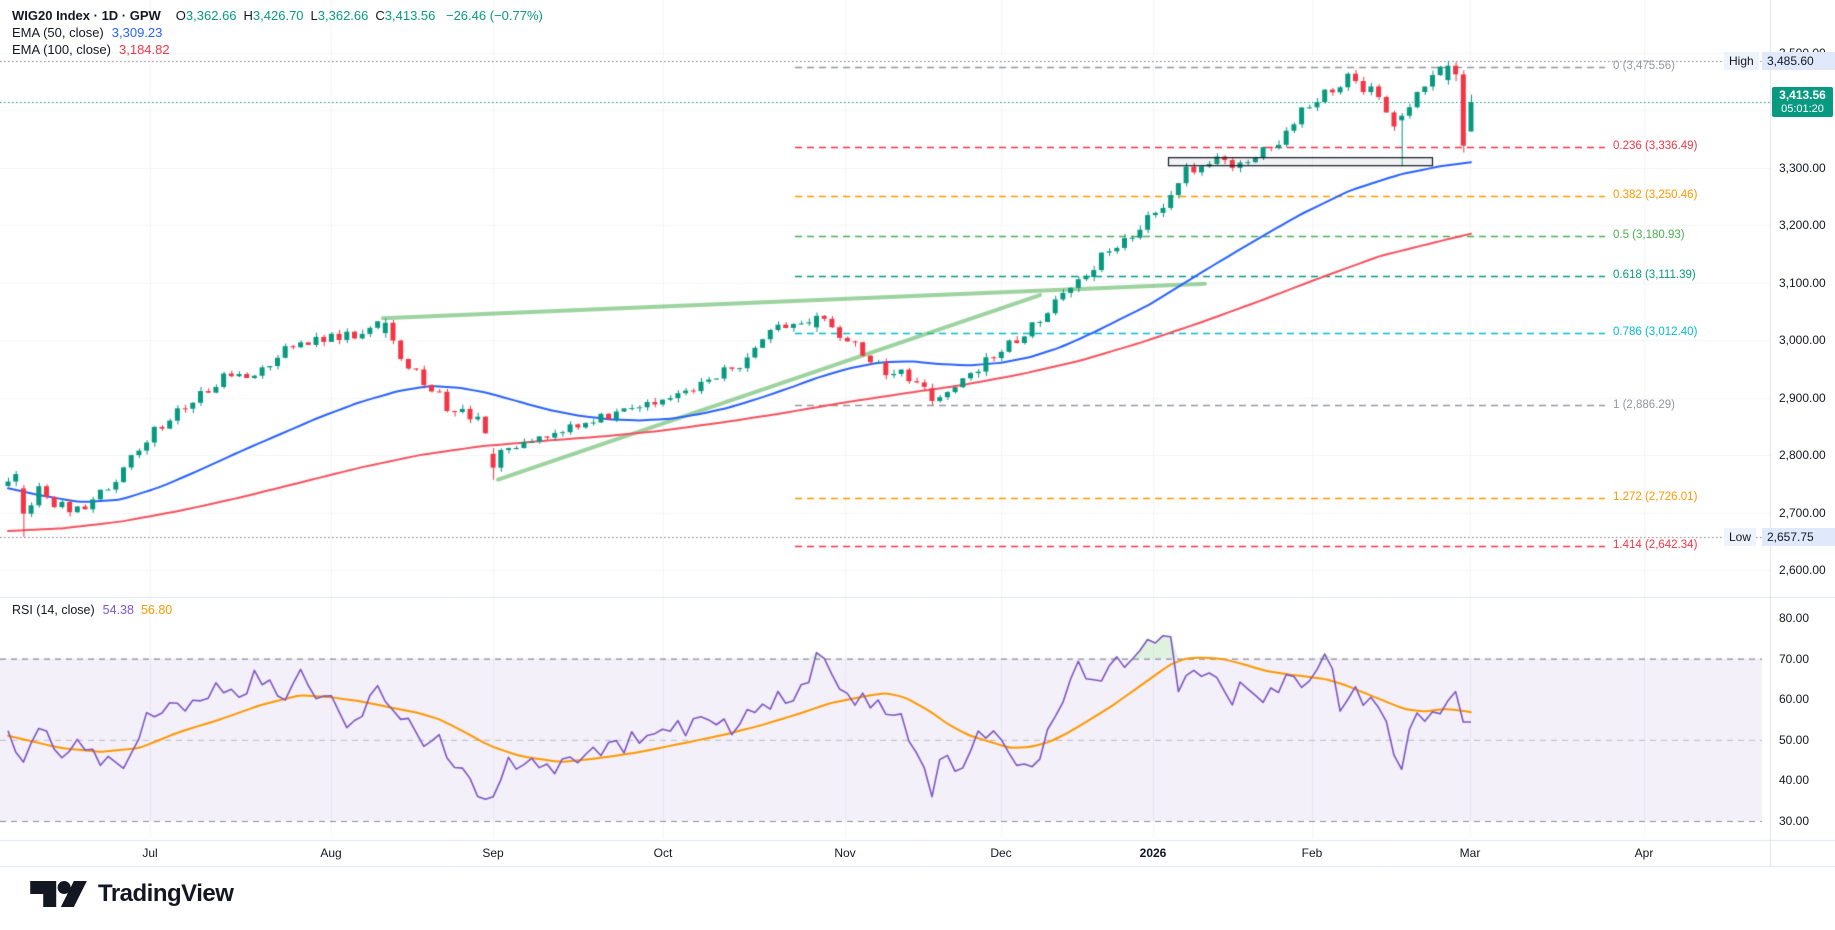  What do you see at coordinates (1798, 60) in the screenshot?
I see `high-value-chip: 3,485.60` at bounding box center [1798, 60].